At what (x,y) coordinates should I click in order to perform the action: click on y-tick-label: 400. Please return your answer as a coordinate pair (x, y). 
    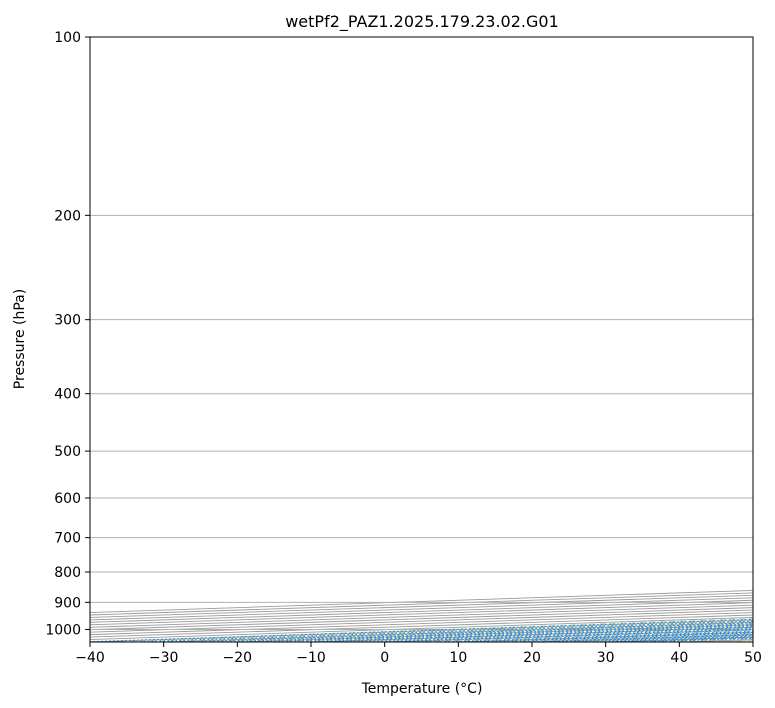
    Looking at the image, I should click on (67, 395).